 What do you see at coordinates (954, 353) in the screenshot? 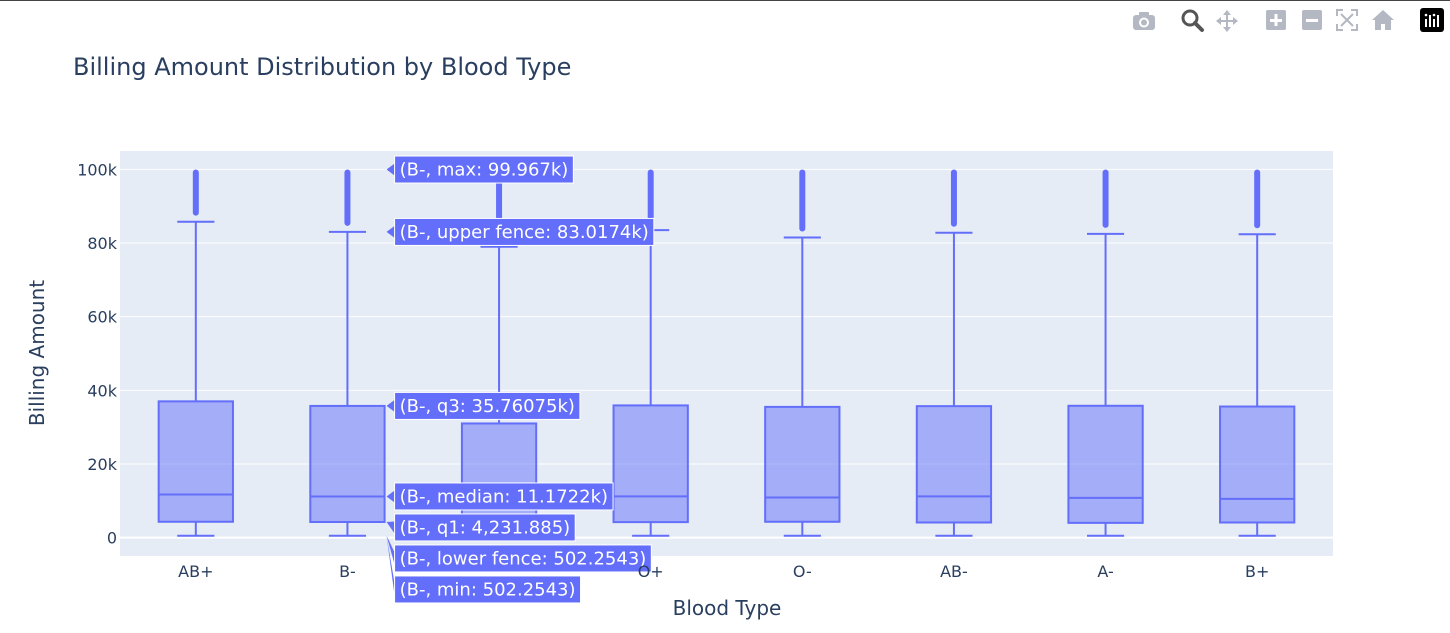
I see `box-ab-neg` at bounding box center [954, 353].